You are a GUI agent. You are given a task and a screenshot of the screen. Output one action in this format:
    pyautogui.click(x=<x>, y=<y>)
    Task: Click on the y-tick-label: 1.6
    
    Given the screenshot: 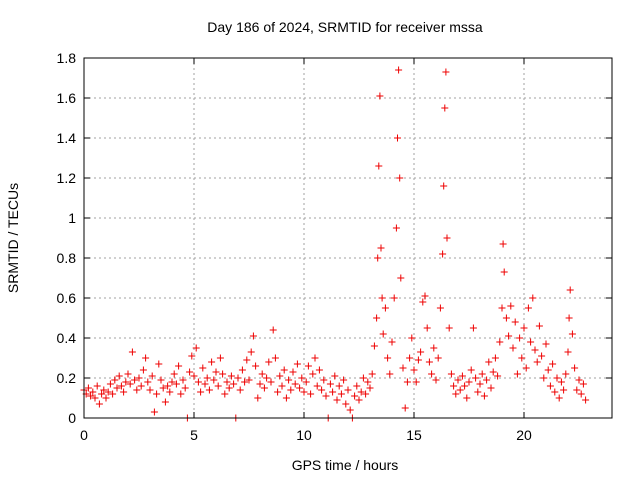 What is the action you would take?
    pyautogui.click(x=67, y=98)
    